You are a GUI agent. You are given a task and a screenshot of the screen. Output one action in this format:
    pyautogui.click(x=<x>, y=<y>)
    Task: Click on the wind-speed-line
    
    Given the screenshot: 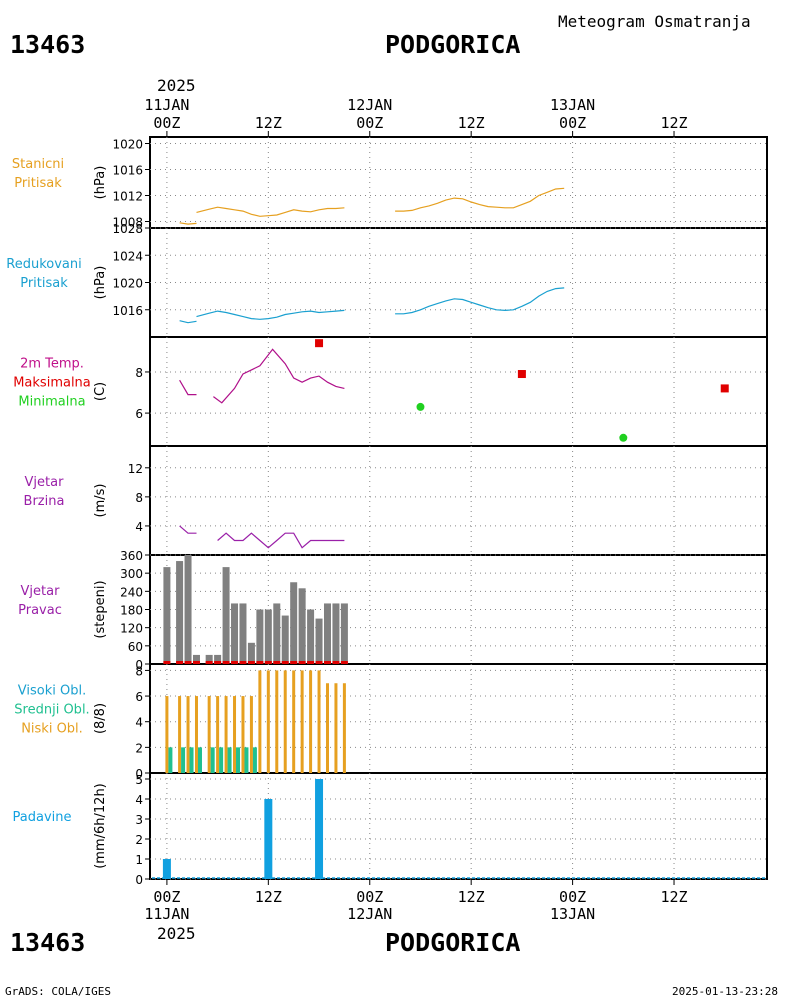 What is the action you would take?
    pyautogui.click(x=188, y=529)
    